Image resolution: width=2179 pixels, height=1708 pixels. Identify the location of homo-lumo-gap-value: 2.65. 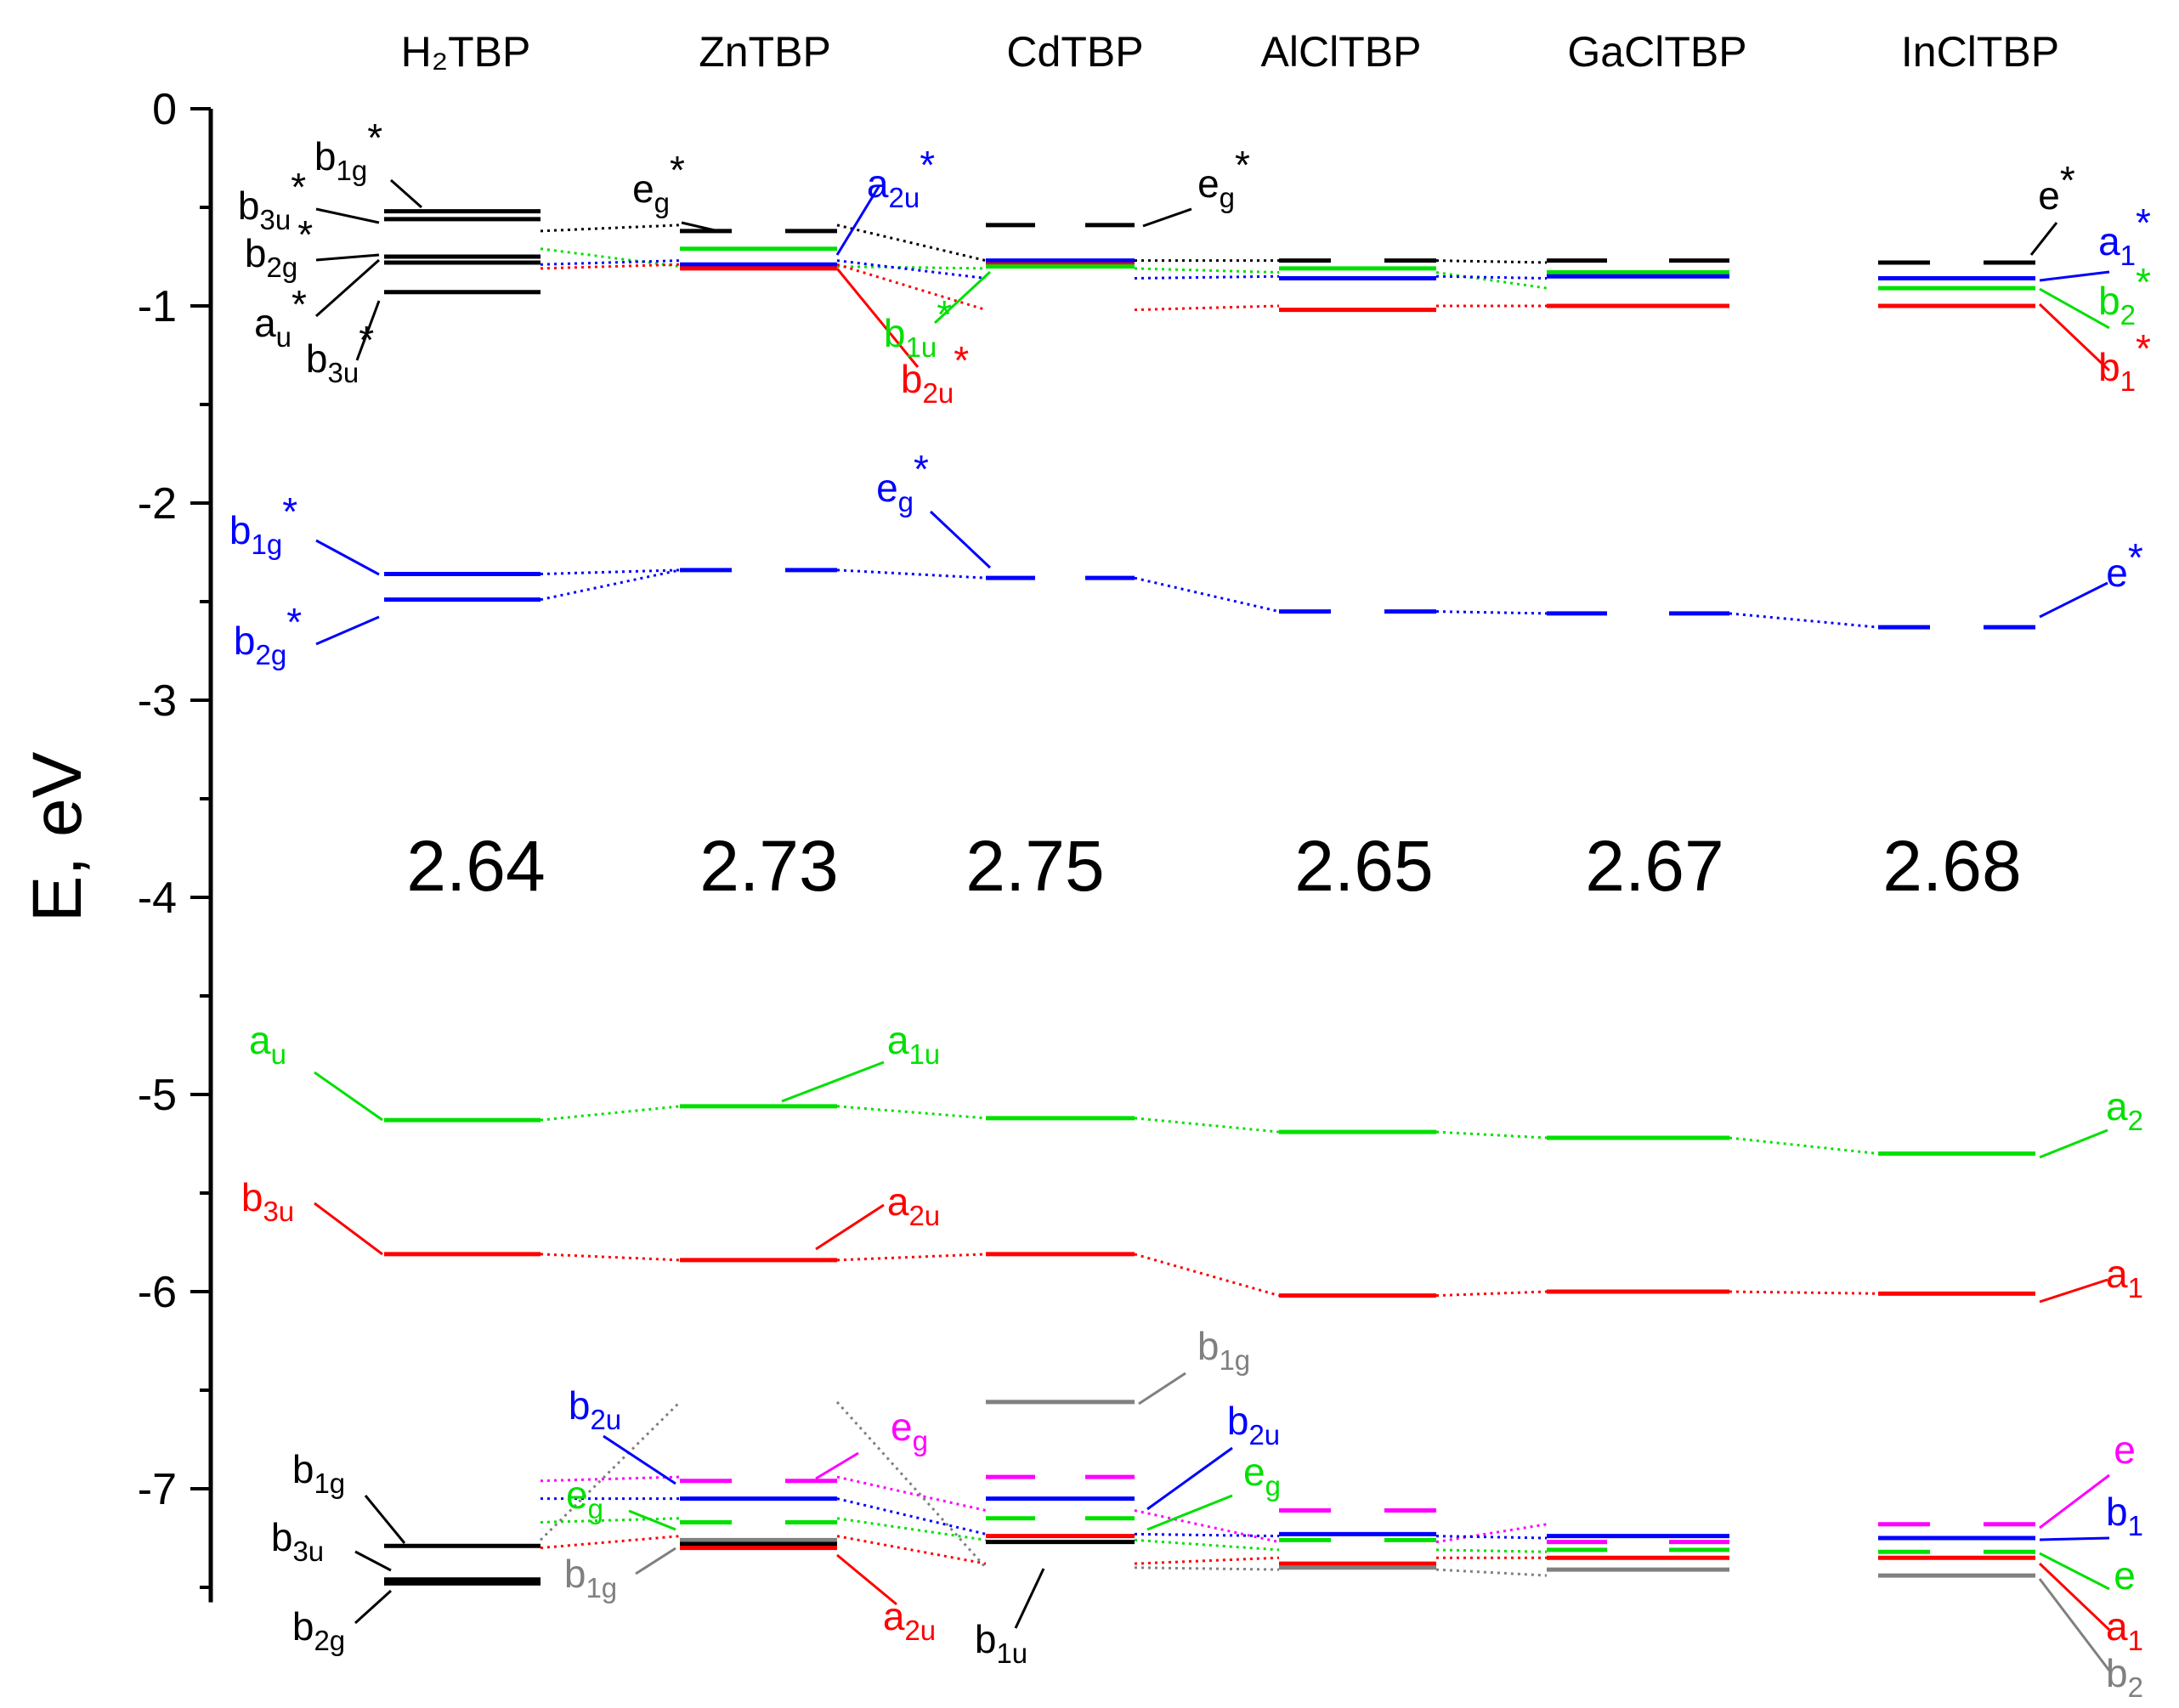
(1364, 866).